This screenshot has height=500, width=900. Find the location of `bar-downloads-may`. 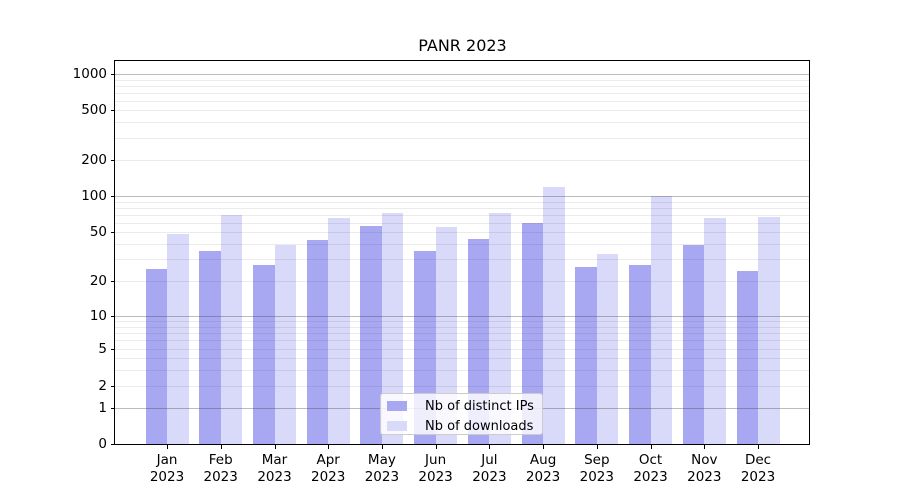

bar-downloads-may is located at coordinates (392, 328).